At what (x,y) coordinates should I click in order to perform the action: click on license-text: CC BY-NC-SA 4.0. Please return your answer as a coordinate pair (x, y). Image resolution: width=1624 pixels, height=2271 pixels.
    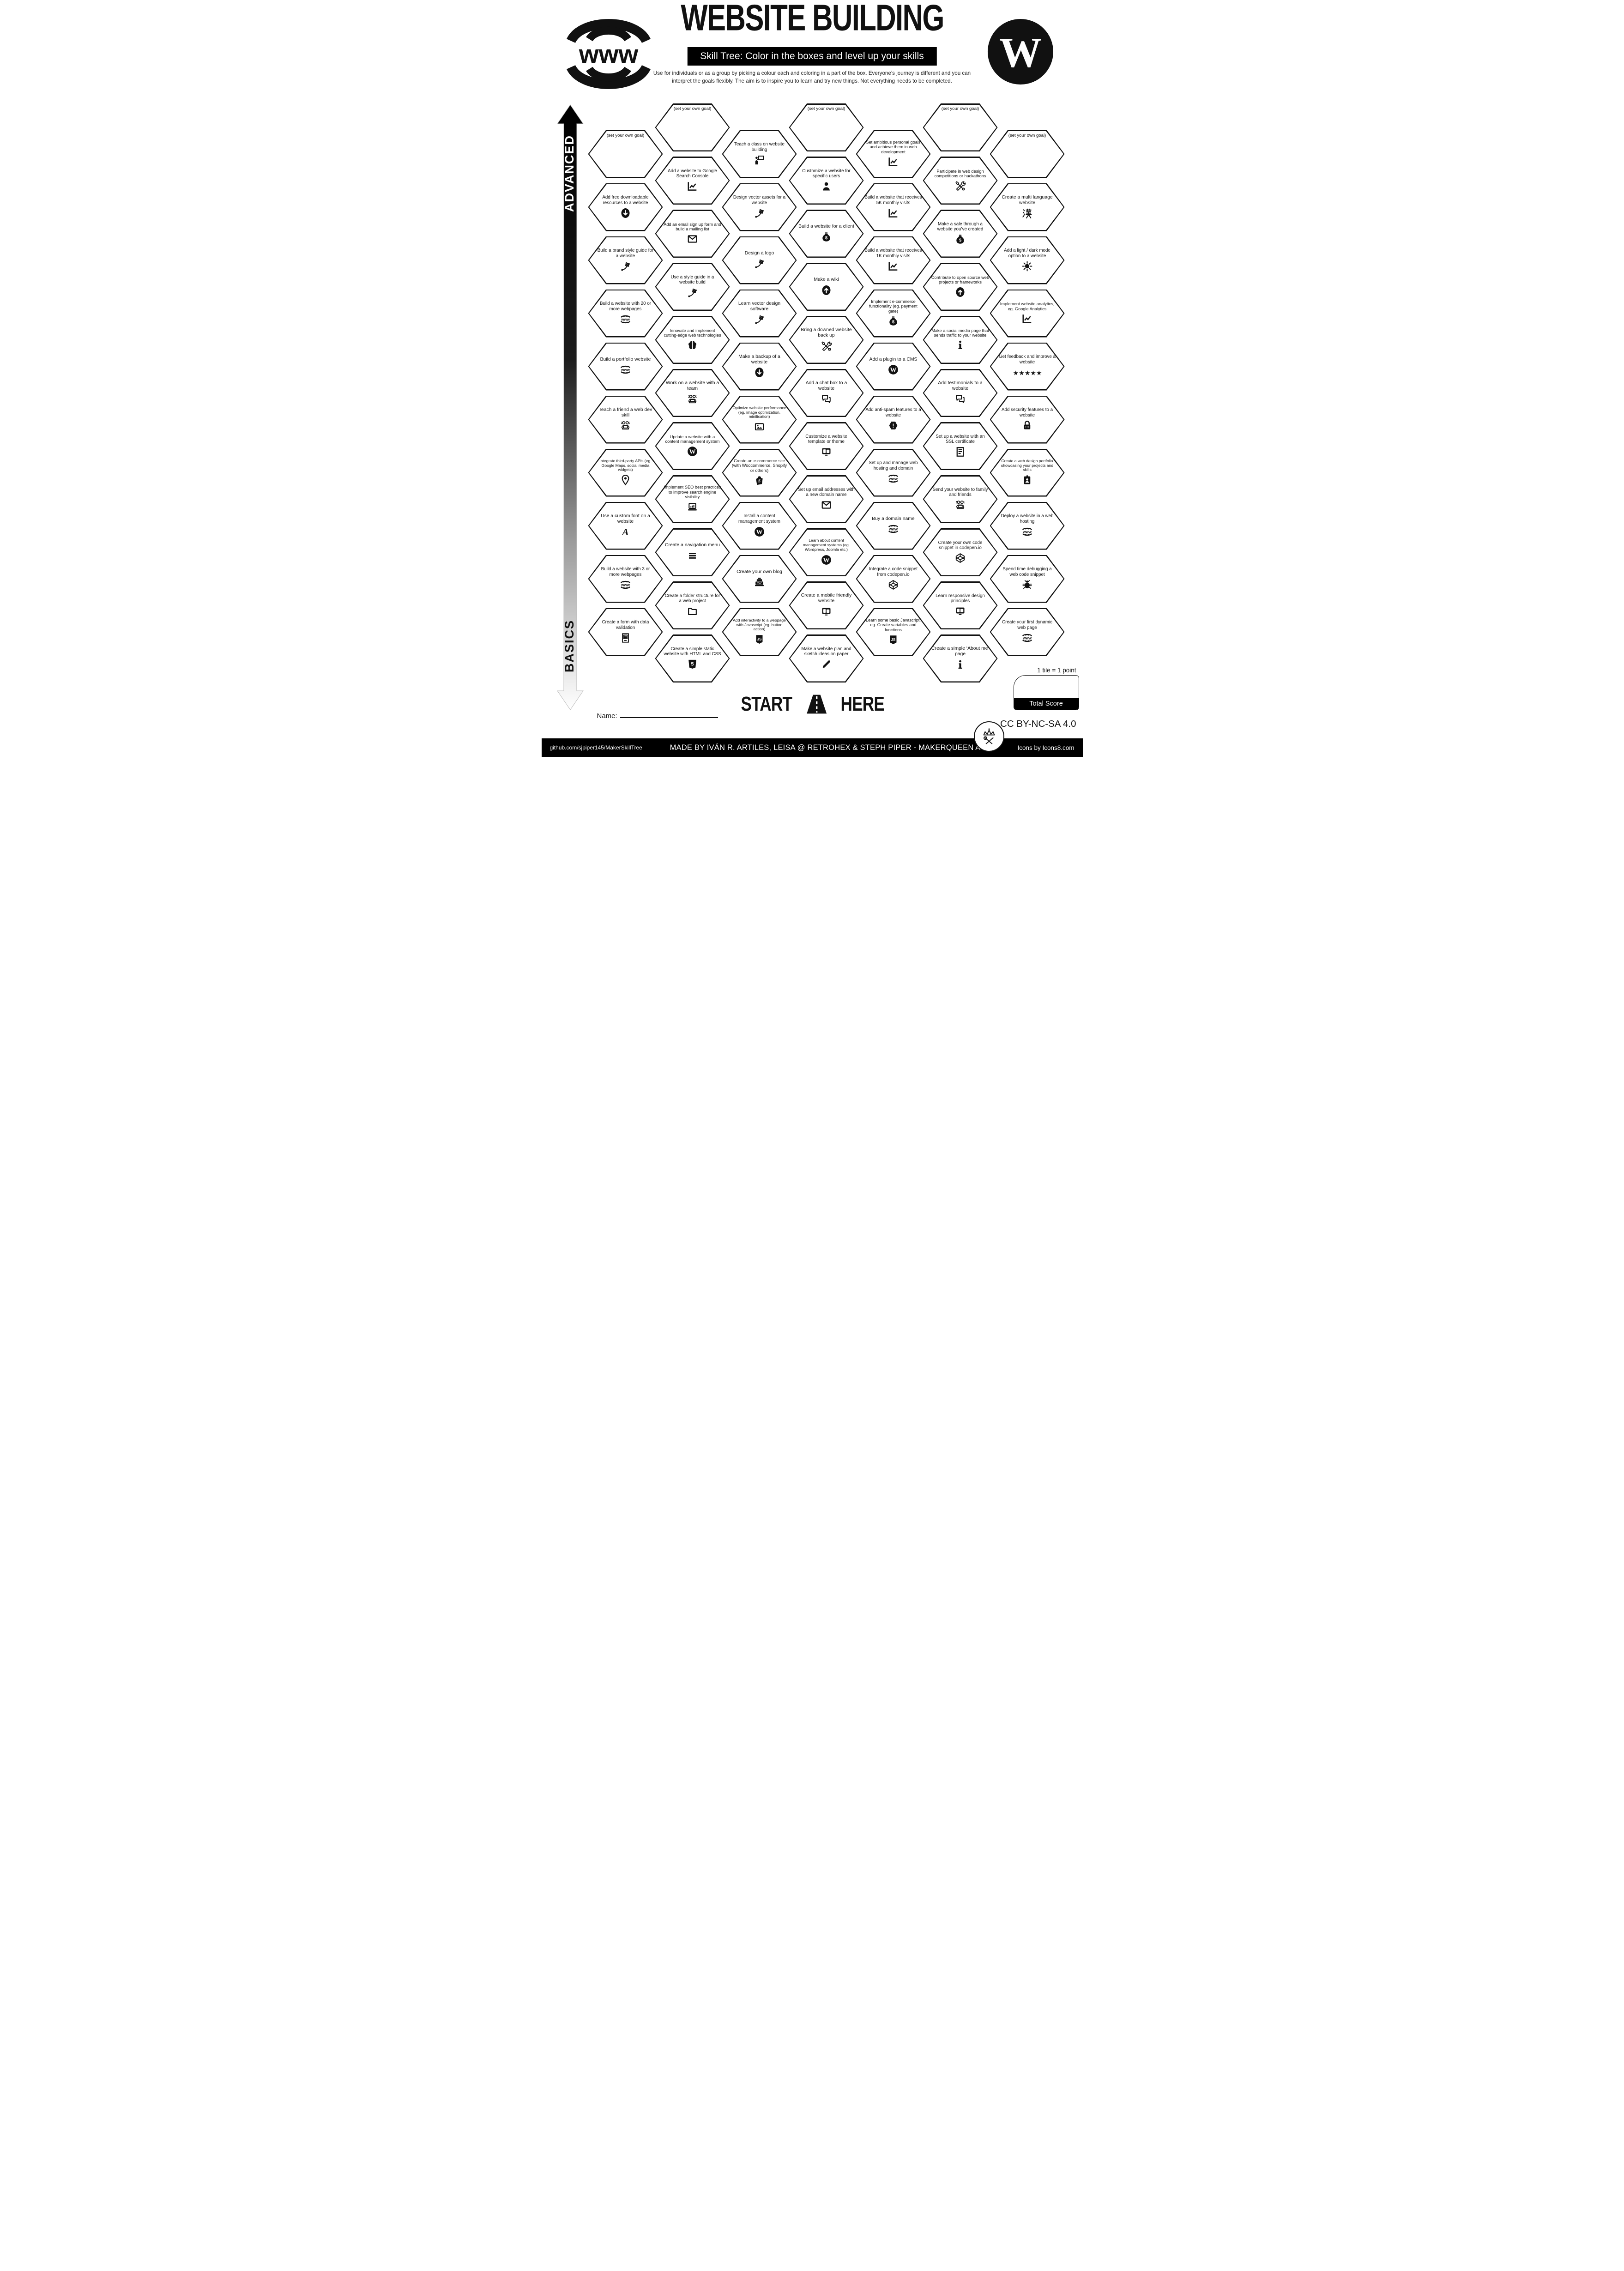
    Looking at the image, I should click on (1038, 724).